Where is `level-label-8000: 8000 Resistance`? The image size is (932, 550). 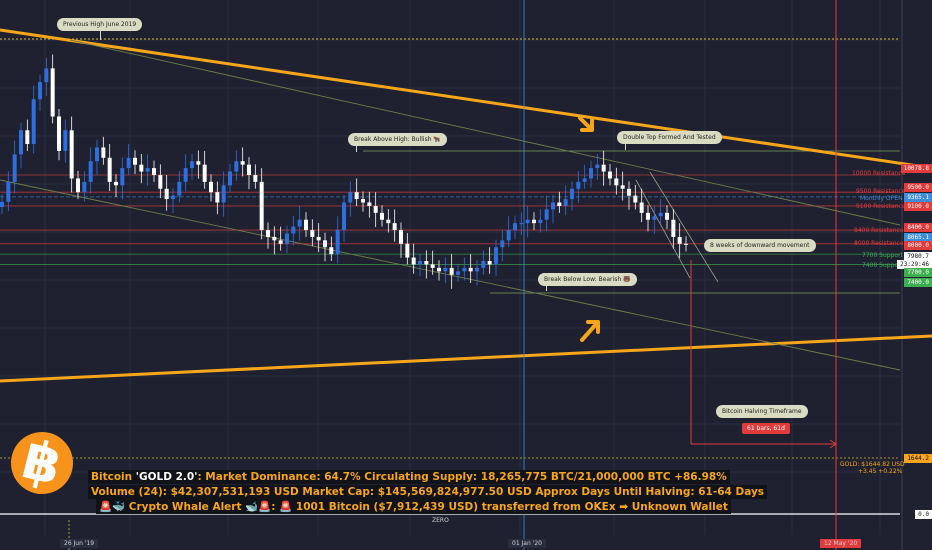
level-label-8000: 8000 Resistance is located at coordinates (879, 243).